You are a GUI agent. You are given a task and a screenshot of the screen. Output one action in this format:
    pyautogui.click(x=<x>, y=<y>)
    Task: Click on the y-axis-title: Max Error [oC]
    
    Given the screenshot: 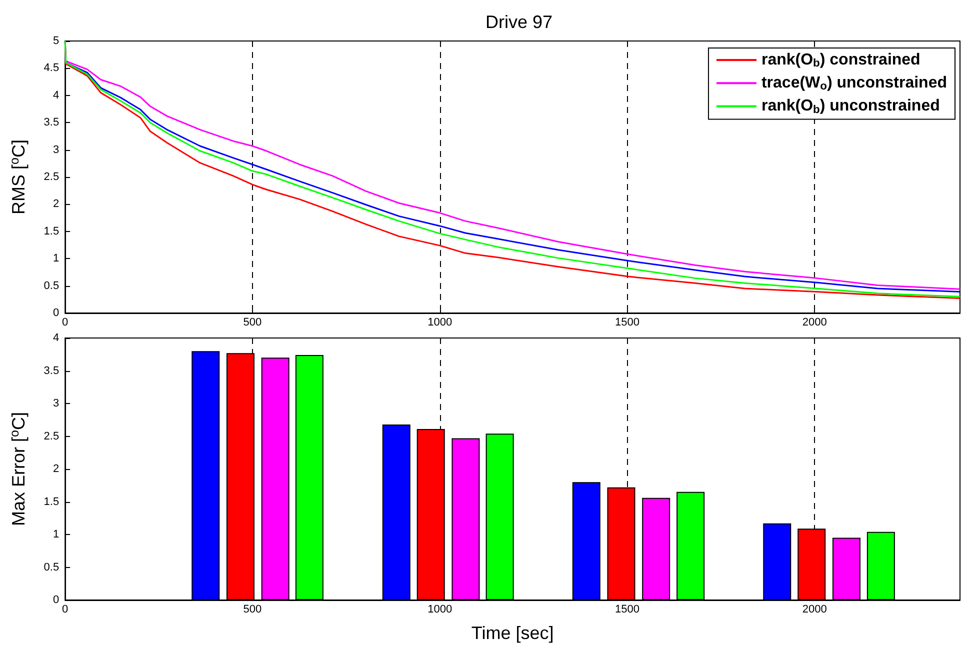 What is the action you would take?
    pyautogui.click(x=18, y=469)
    